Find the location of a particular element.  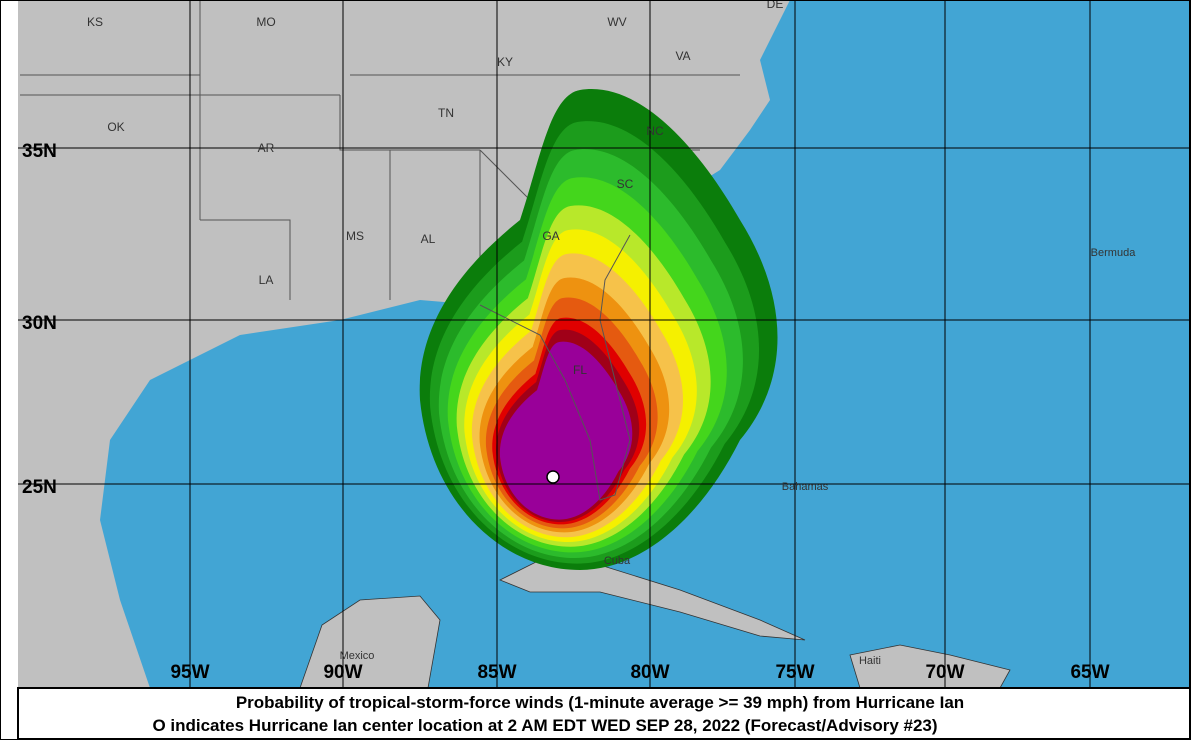

florida-outline is located at coordinates (555, 367).